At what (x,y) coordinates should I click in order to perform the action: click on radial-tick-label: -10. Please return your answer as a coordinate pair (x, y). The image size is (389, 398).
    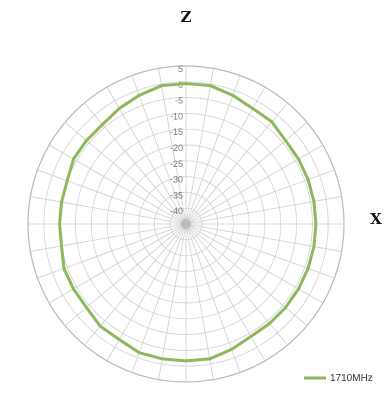
    Looking at the image, I should click on (176, 116).